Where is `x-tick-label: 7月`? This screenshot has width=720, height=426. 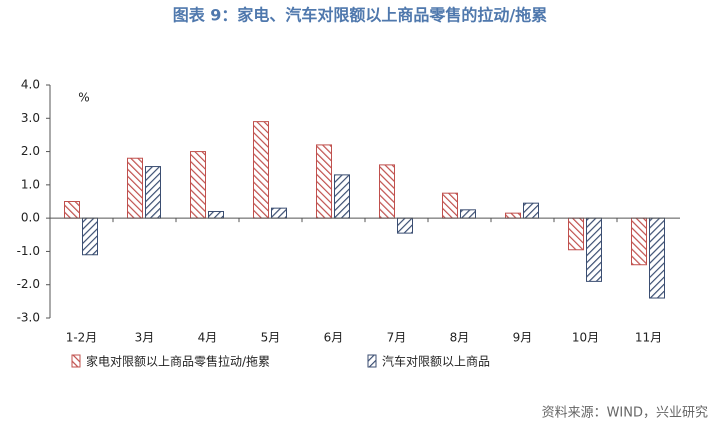
x-tick-label: 7月 is located at coordinates (397, 338).